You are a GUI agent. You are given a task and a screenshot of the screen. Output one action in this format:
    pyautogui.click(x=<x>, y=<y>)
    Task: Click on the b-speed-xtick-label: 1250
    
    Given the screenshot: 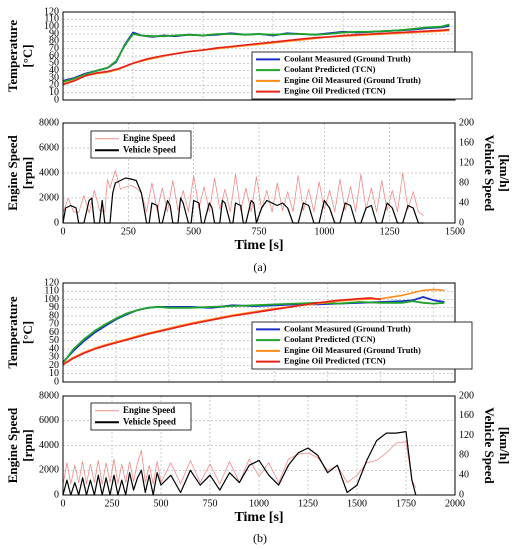 What is the action you would take?
    pyautogui.click(x=308, y=503)
    